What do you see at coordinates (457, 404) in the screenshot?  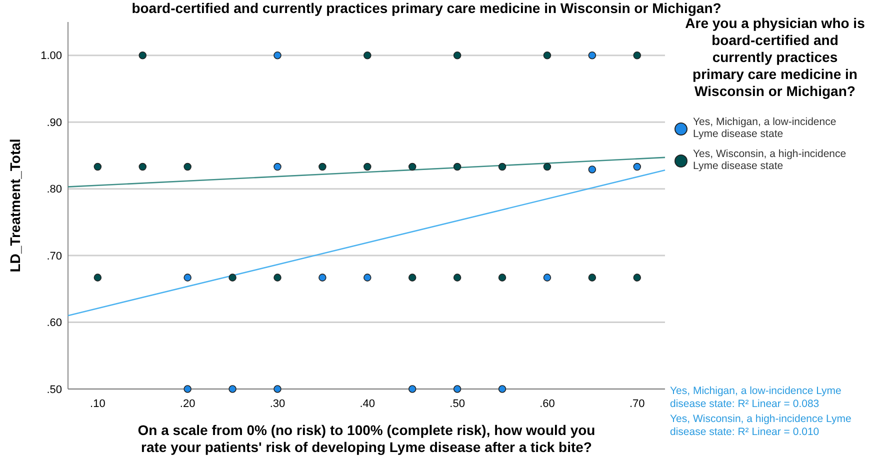 I see `x-tick-label: .50` at bounding box center [457, 404].